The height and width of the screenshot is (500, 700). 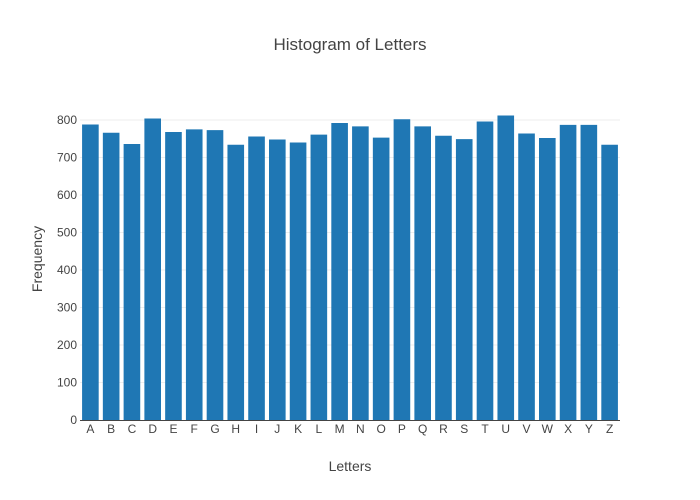 I want to click on x-tick-label: L, so click(x=319, y=429).